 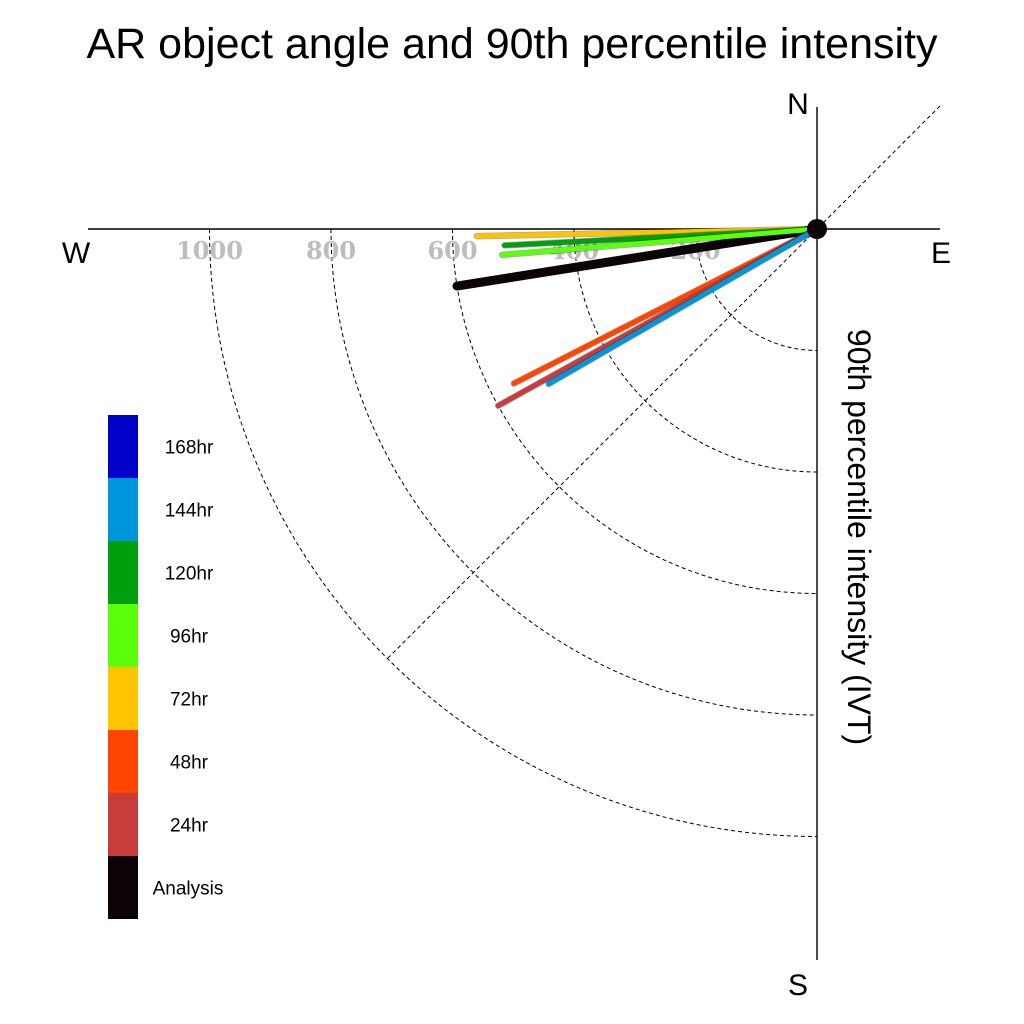 I want to click on compass-south: S, so click(x=798, y=985).